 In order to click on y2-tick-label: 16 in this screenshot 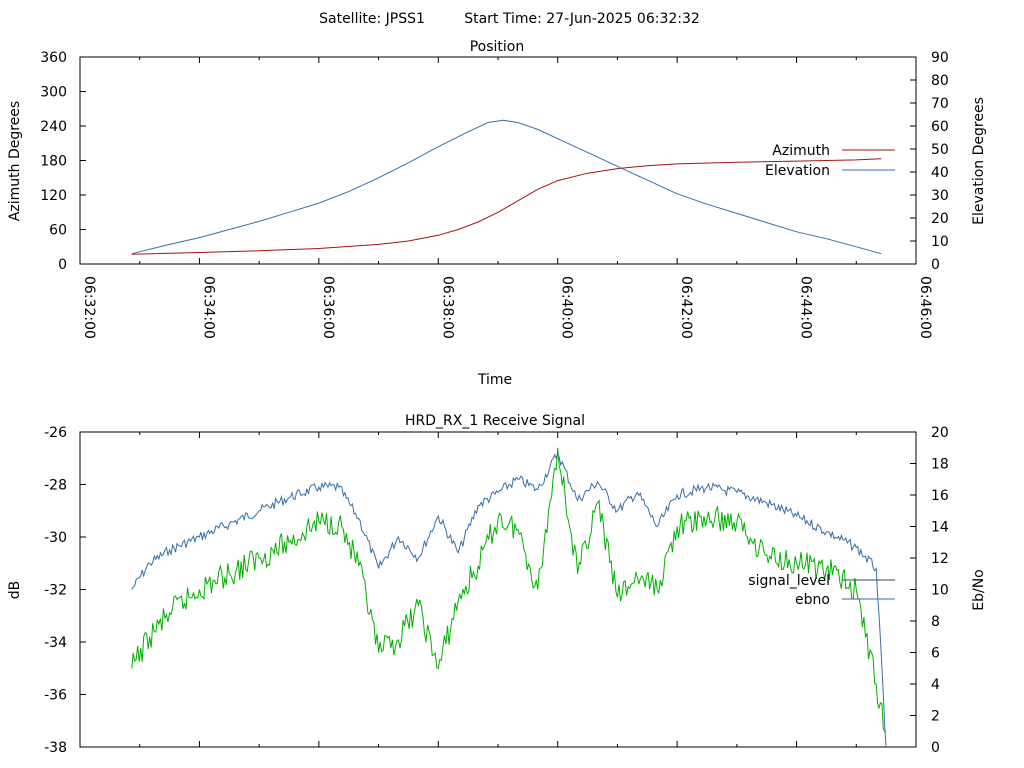, I will do `click(940, 496)`.